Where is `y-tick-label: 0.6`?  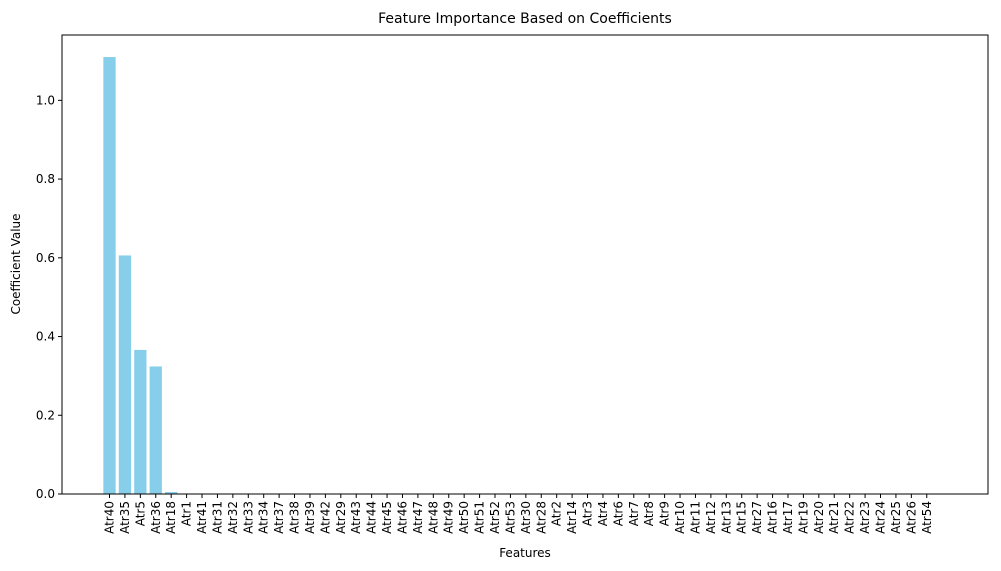 y-tick-label: 0.6 is located at coordinates (45, 258).